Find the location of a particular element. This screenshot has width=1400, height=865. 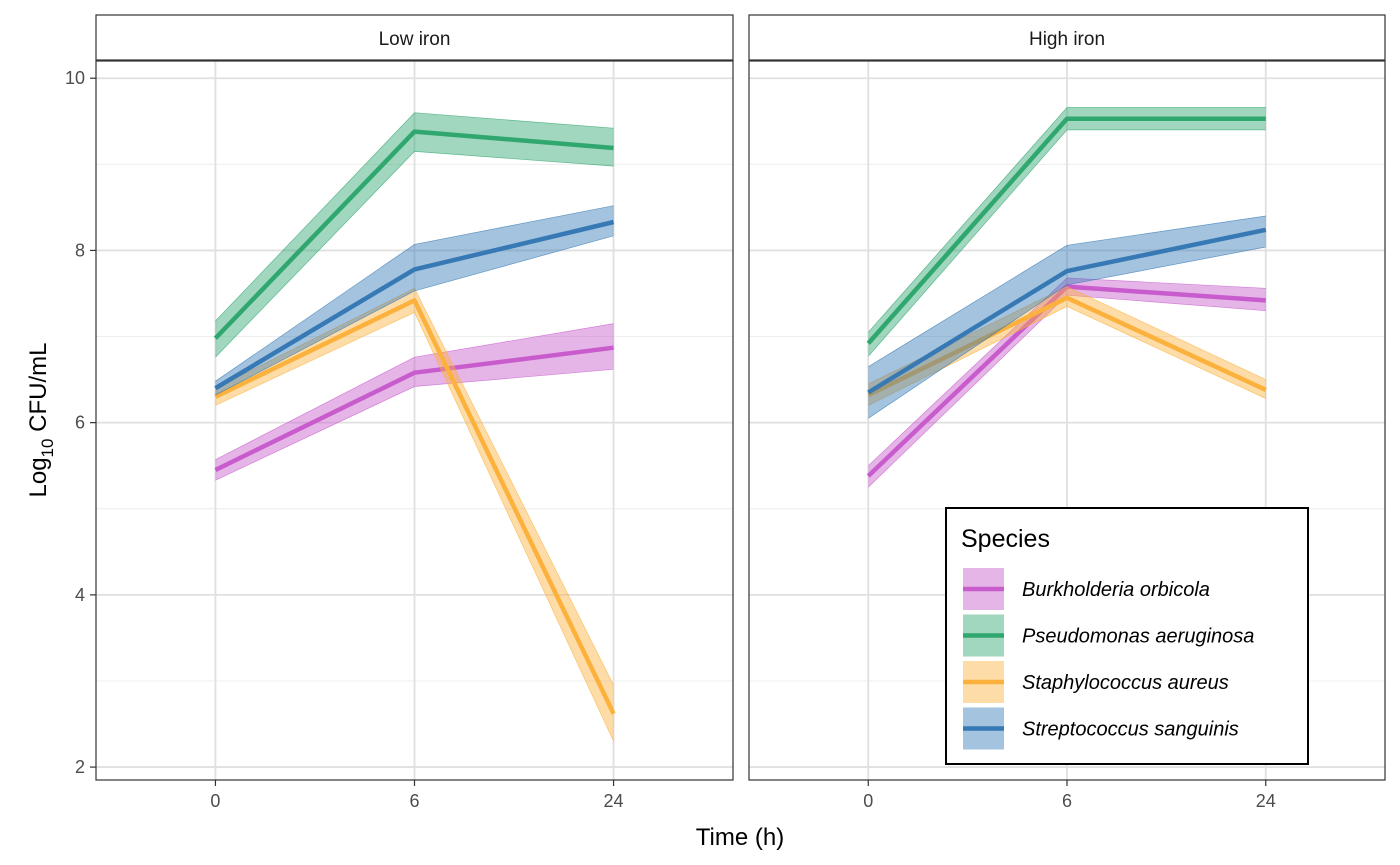

y-tick-label: 10 is located at coordinates (75, 78).